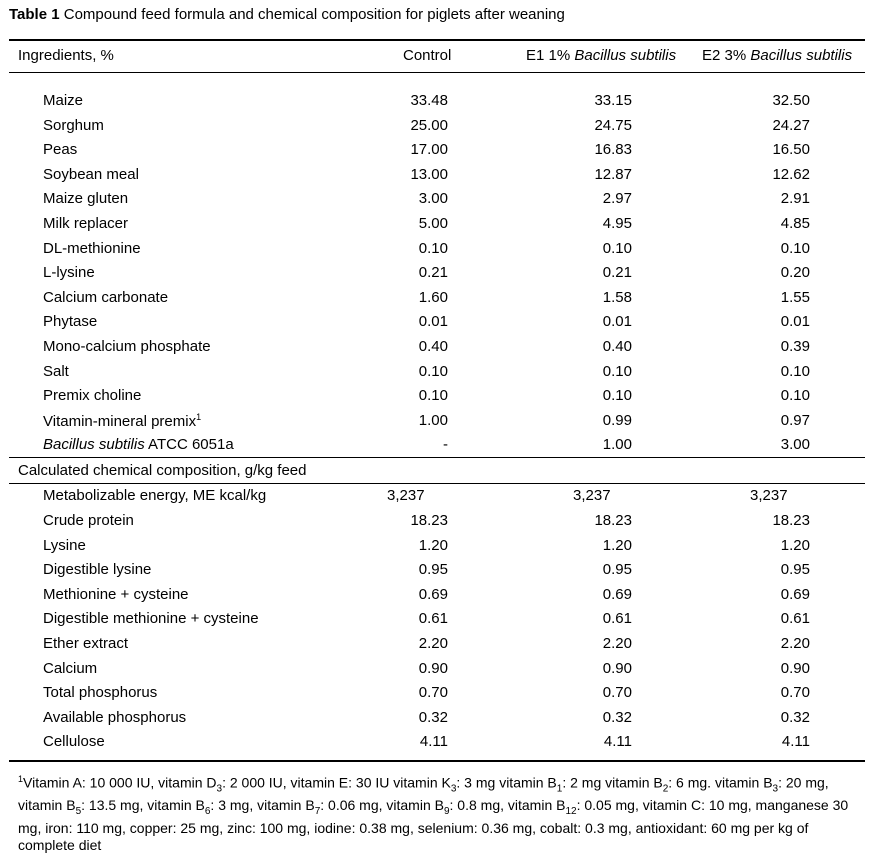 This screenshot has width=870, height=854. I want to click on row-e2: 24.27, so click(791, 125).